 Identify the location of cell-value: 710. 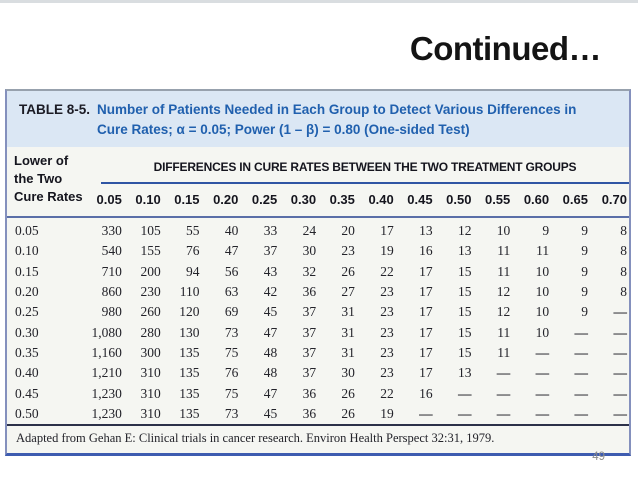
(111, 271).